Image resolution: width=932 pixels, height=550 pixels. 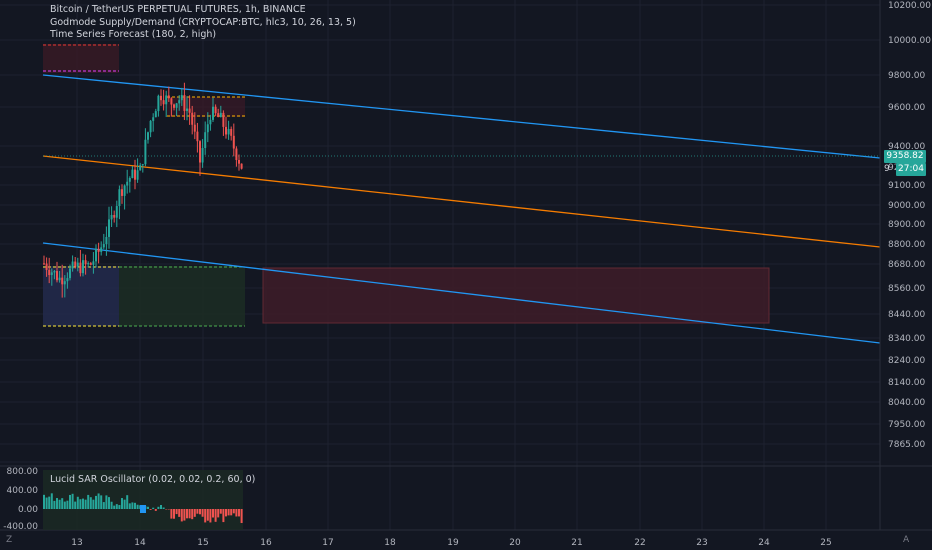 What do you see at coordinates (909, 41) in the screenshot?
I see `price-scale-label: 10000.00` at bounding box center [909, 41].